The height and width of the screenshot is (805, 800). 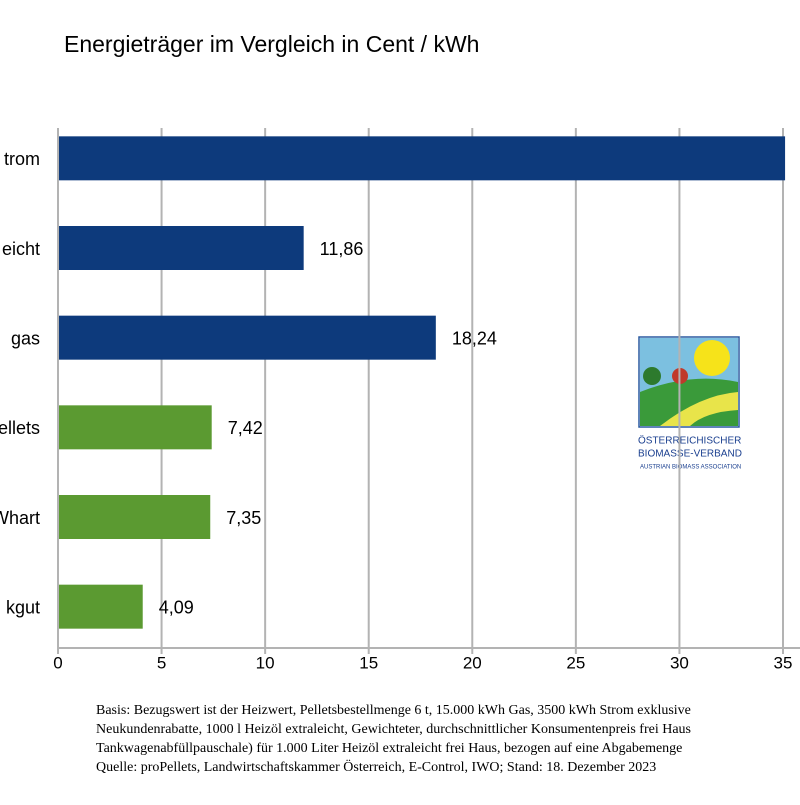 I want to click on value-label: 4,09, so click(x=176, y=607).